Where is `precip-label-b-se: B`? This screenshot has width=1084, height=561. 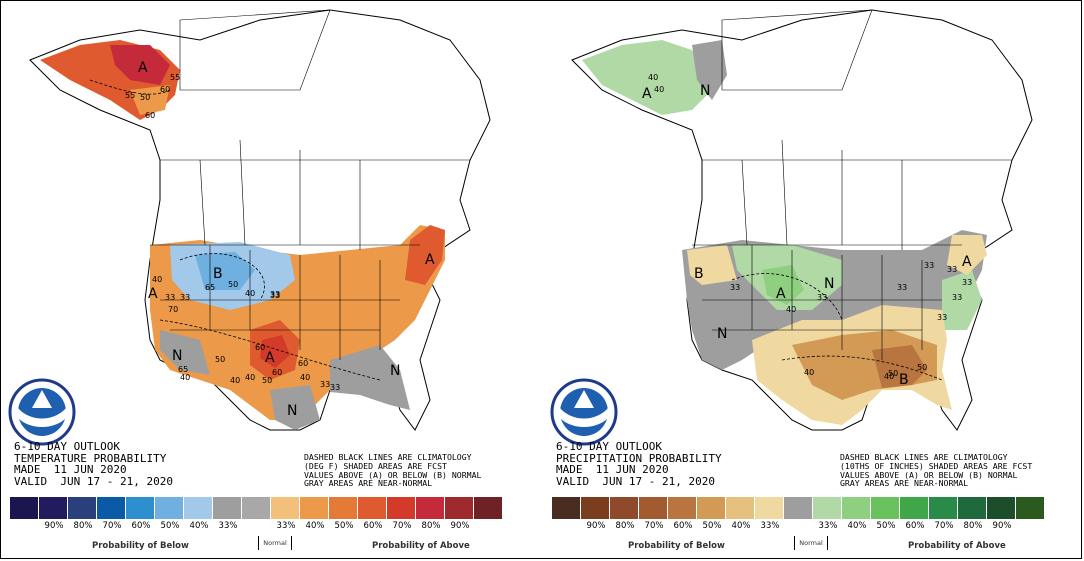
precip-label-b-se: B is located at coordinates (904, 380).